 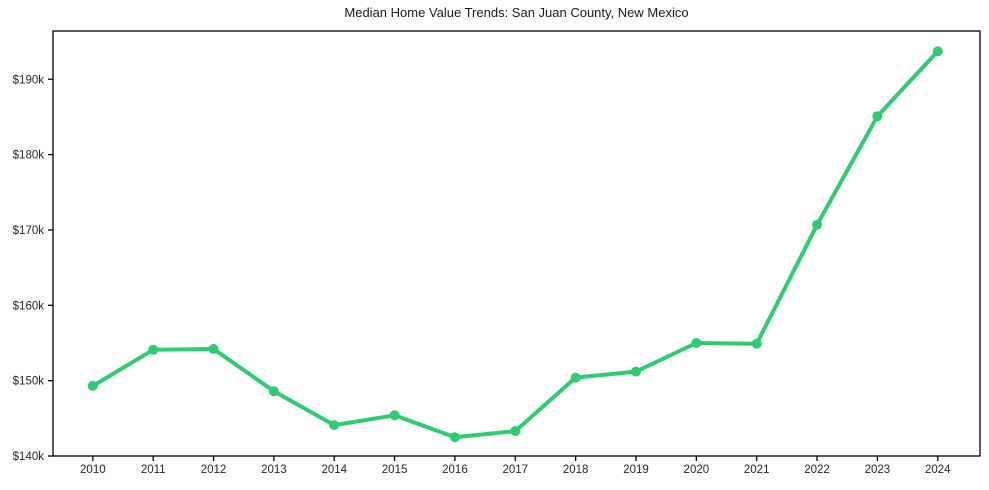 What do you see at coordinates (817, 470) in the screenshot?
I see `x-tick-label: 2022` at bounding box center [817, 470].